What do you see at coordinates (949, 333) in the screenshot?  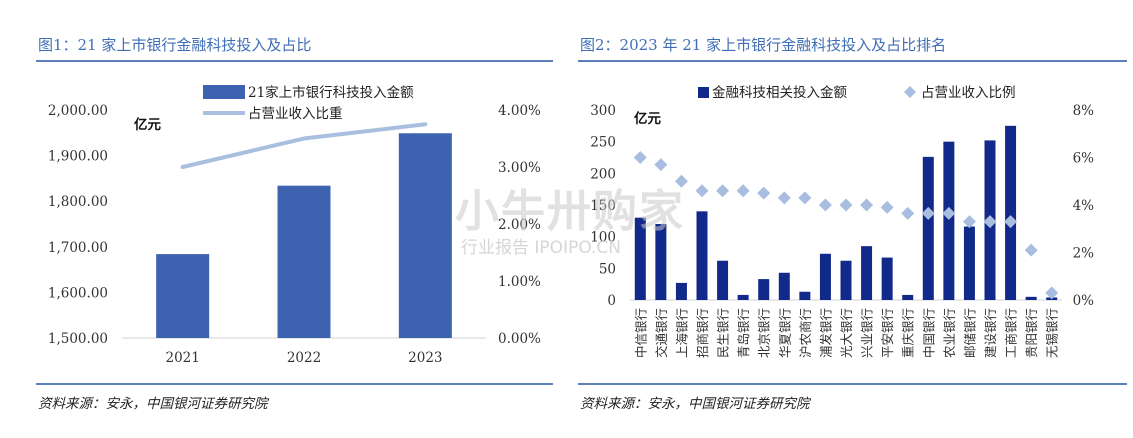 I see `x-tick-label: 农业银行` at bounding box center [949, 333].